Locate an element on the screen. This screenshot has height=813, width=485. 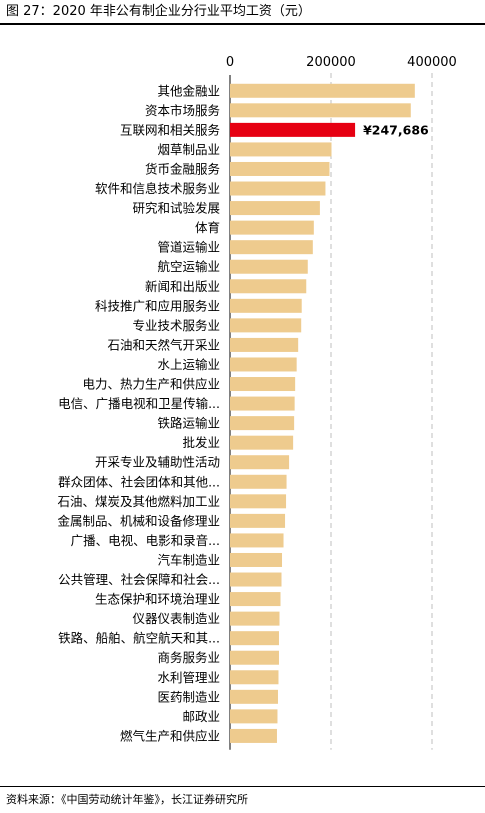
title-rule is located at coordinates (242, 24).